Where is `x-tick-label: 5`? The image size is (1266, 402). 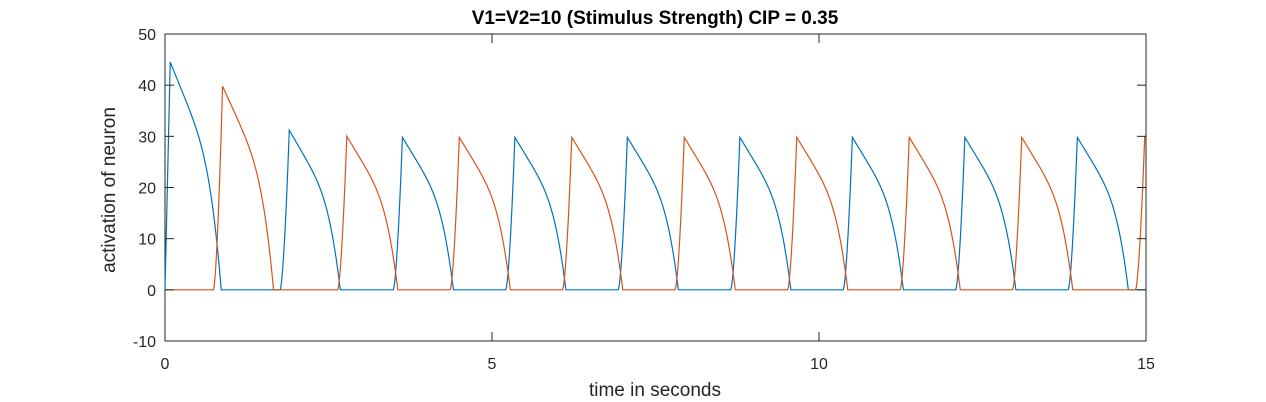
x-tick-label: 5 is located at coordinates (492, 364).